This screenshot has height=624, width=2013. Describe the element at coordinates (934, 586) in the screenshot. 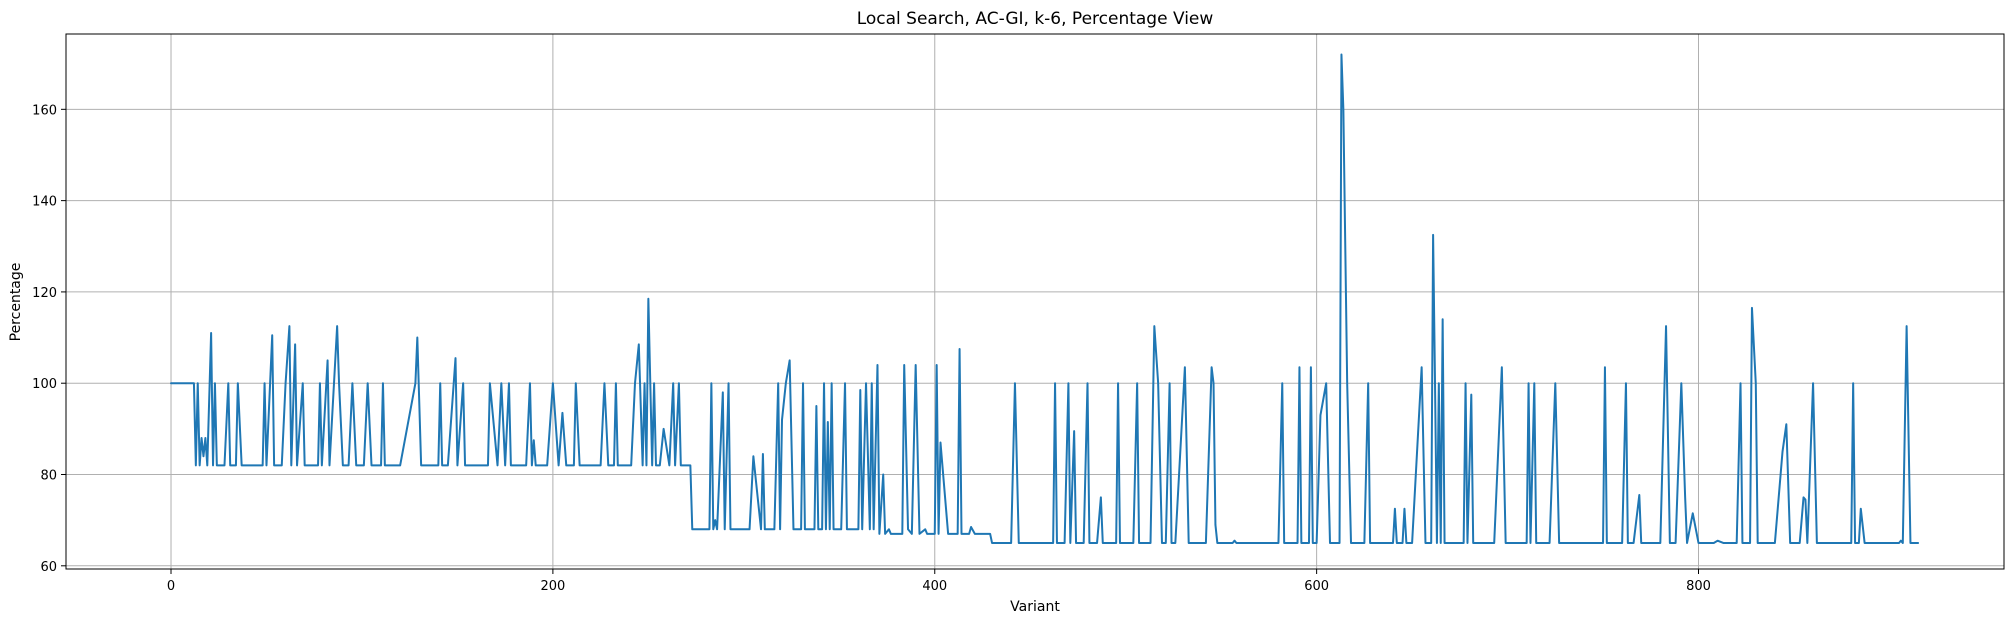

I see `x-tick-label: 400` at that location.